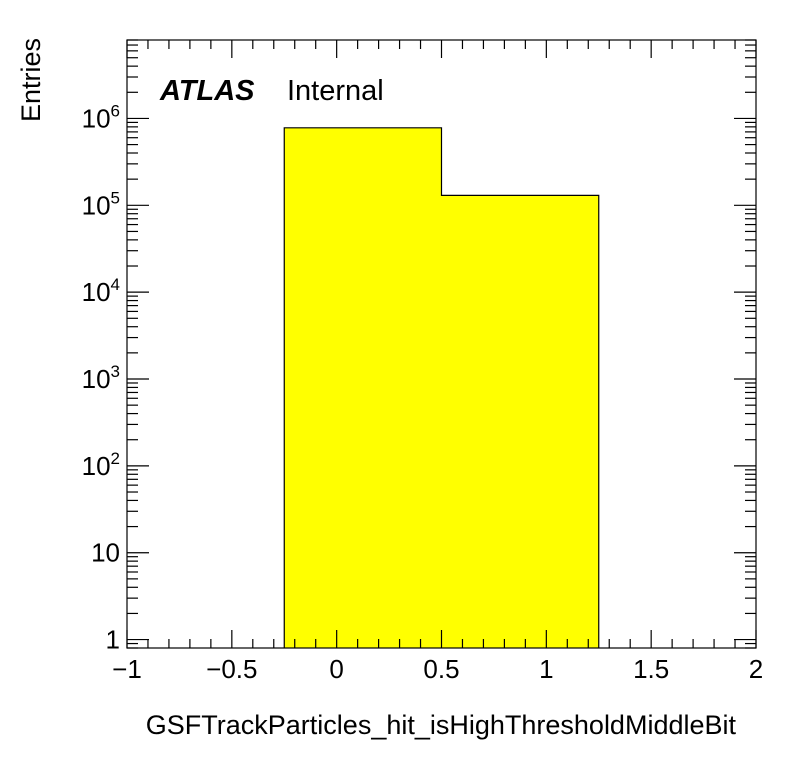  I want to click on x-tick-label: 0.5, so click(441, 669).